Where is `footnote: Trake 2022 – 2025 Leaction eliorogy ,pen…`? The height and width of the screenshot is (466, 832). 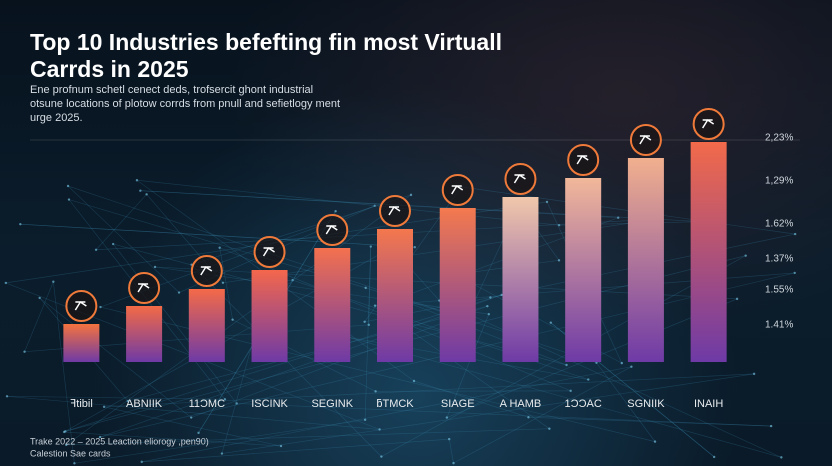
footnote: Trake 2022 – 2025 Leaction eliorogy ,pen… is located at coordinates (119, 441).